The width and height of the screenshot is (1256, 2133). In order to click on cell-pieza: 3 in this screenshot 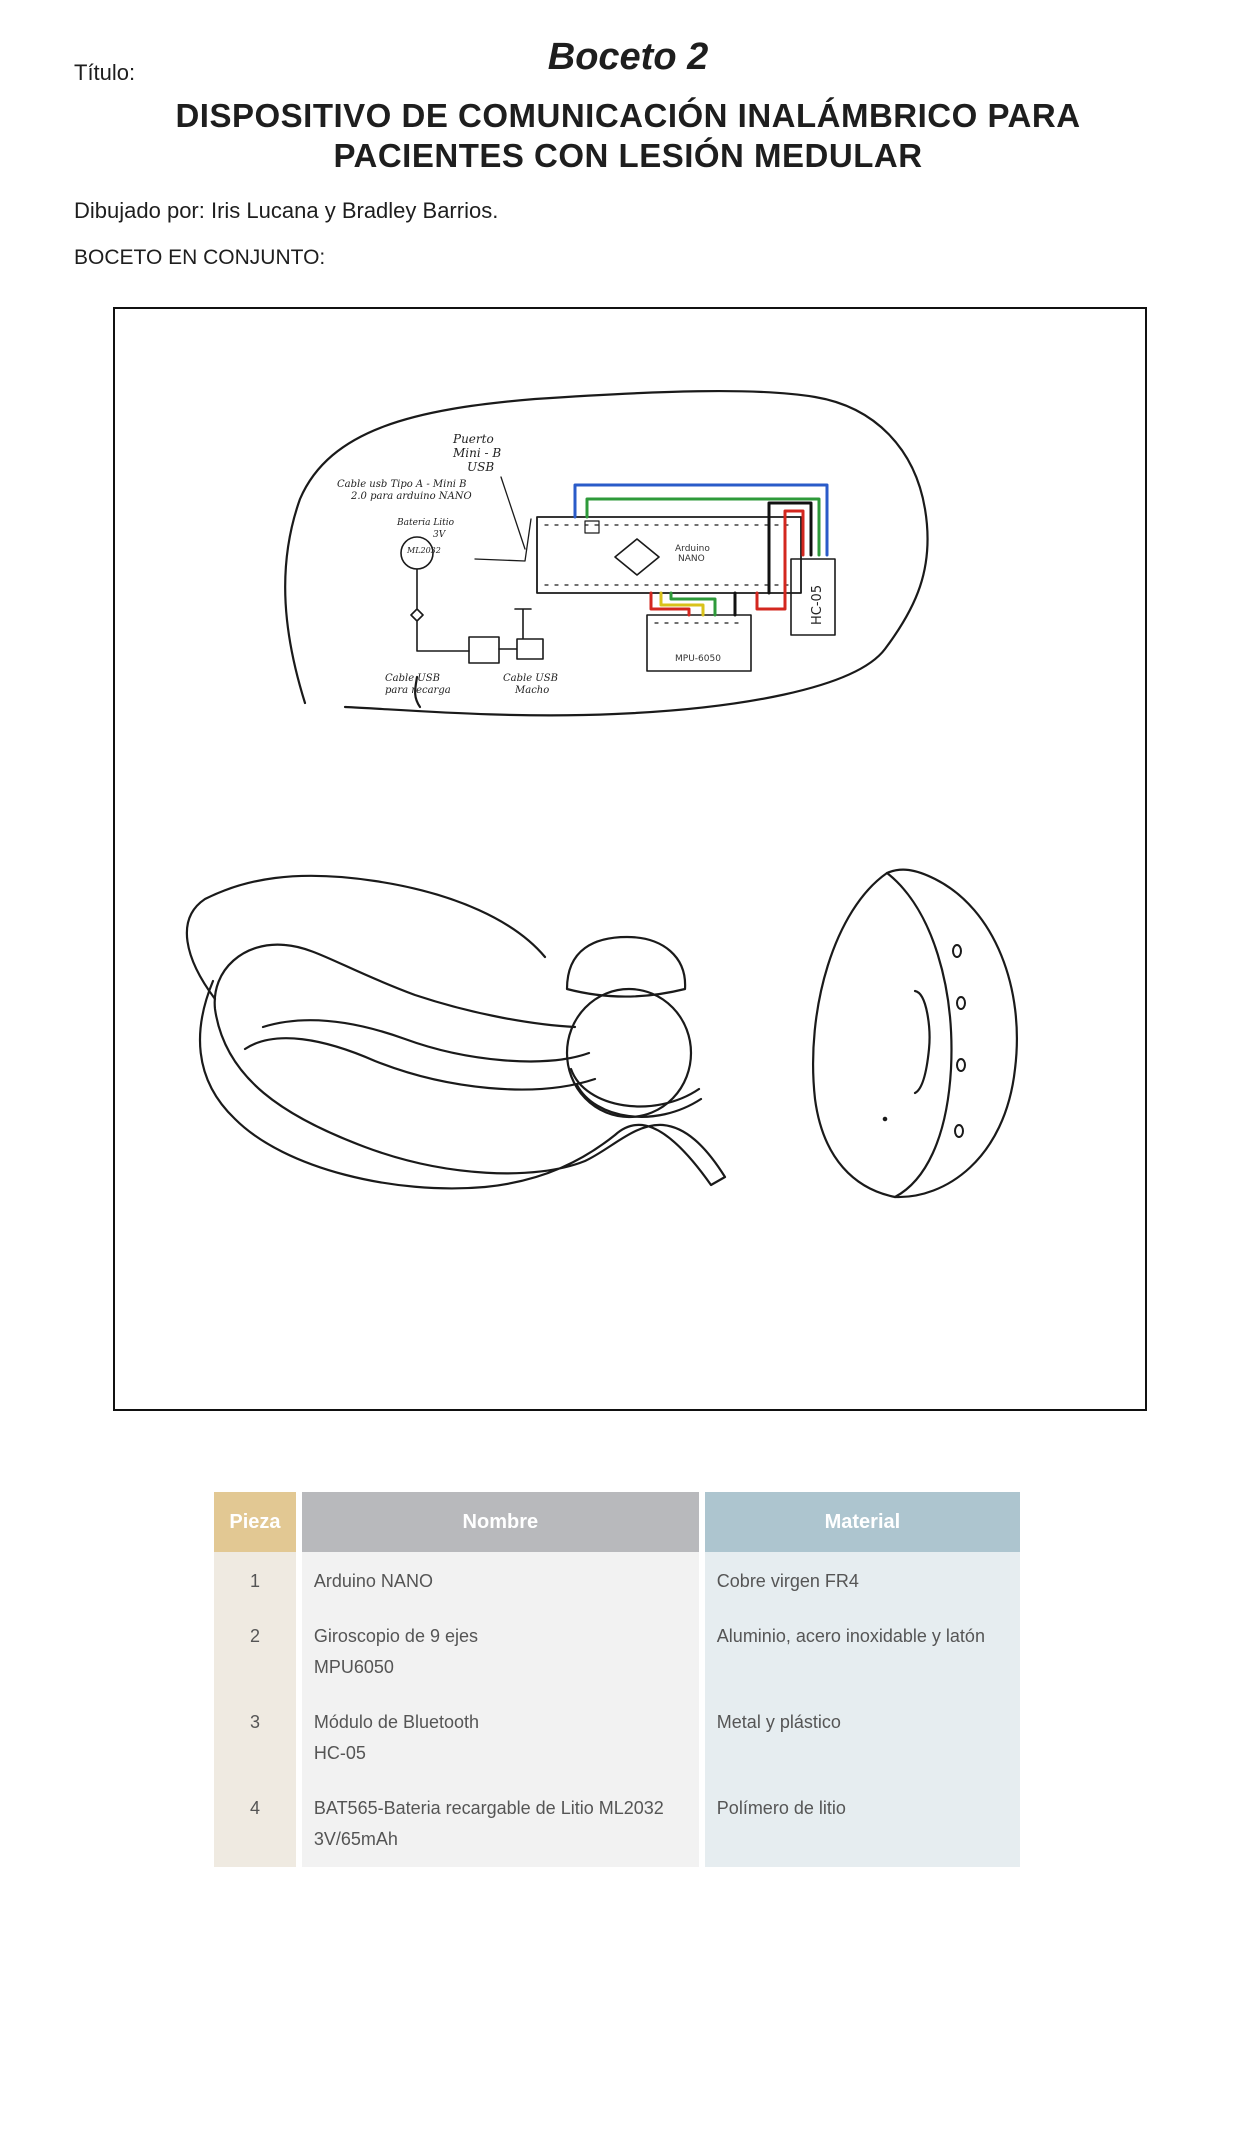, I will do `click(255, 1736)`.